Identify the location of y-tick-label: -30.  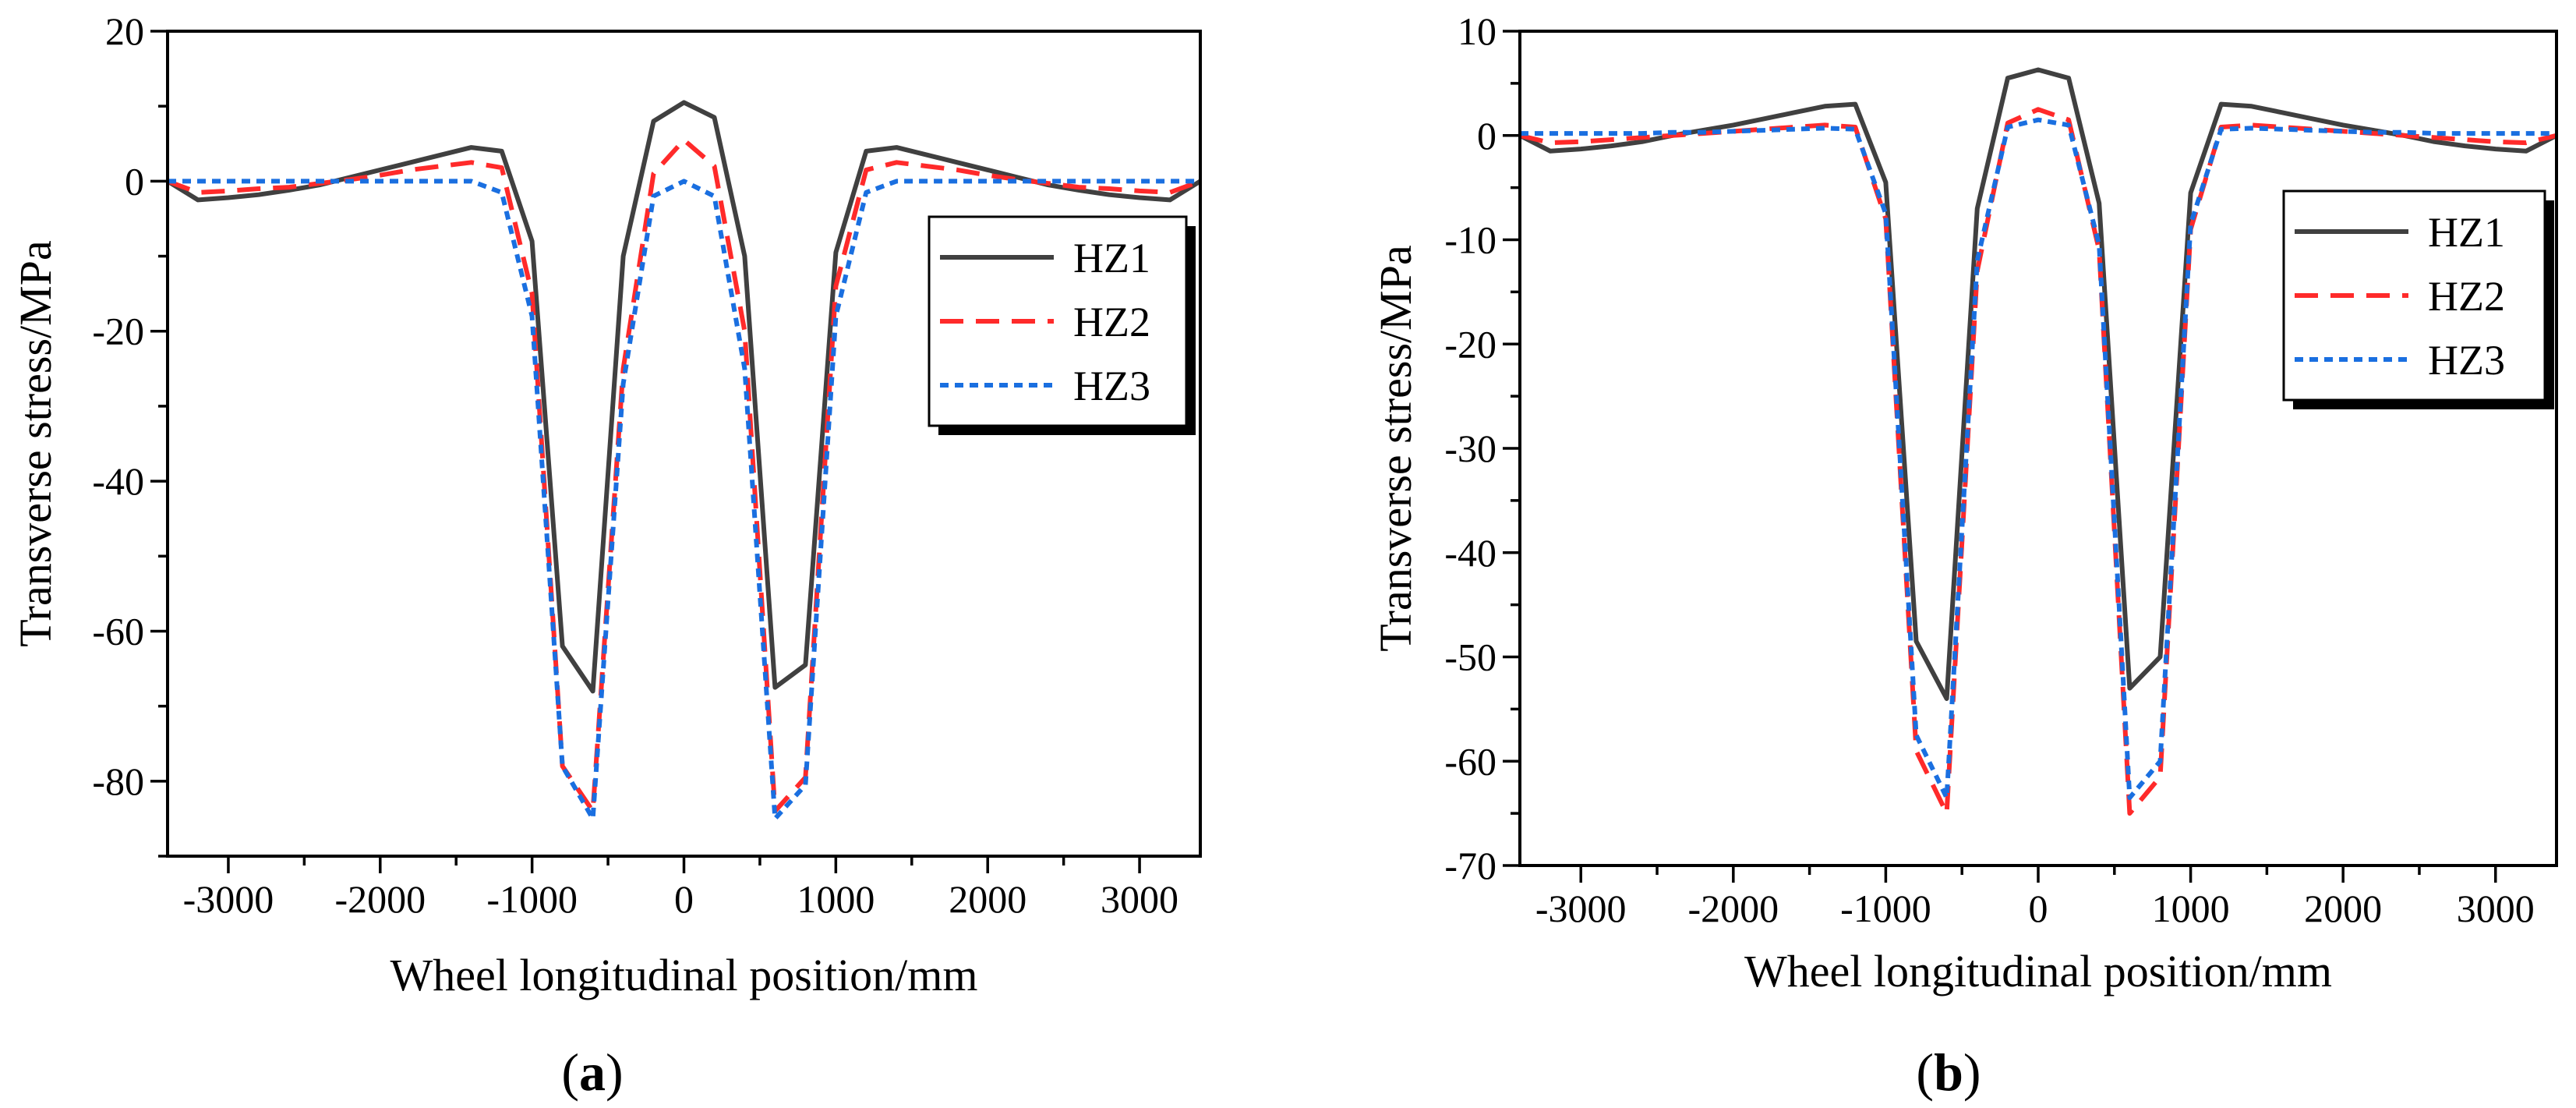
(1470, 449).